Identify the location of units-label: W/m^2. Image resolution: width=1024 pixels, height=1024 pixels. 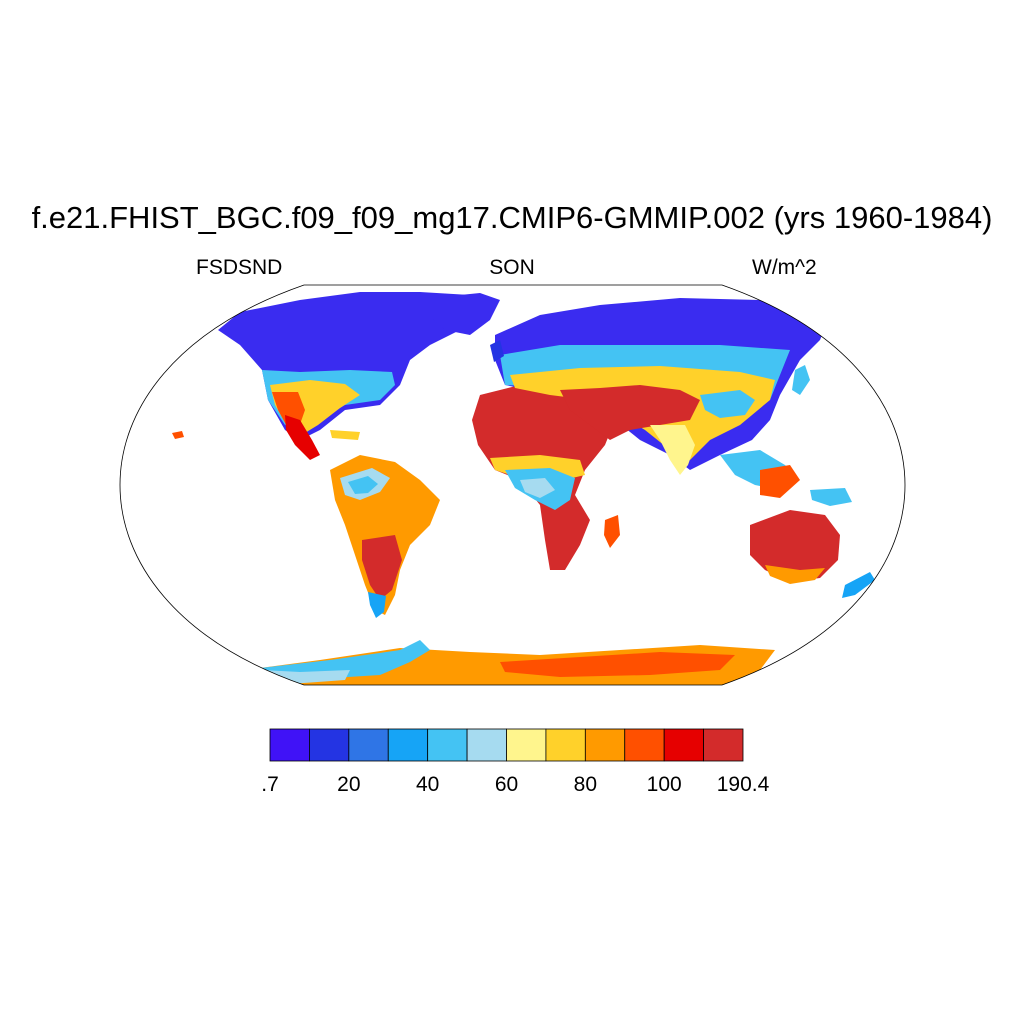
(784, 267).